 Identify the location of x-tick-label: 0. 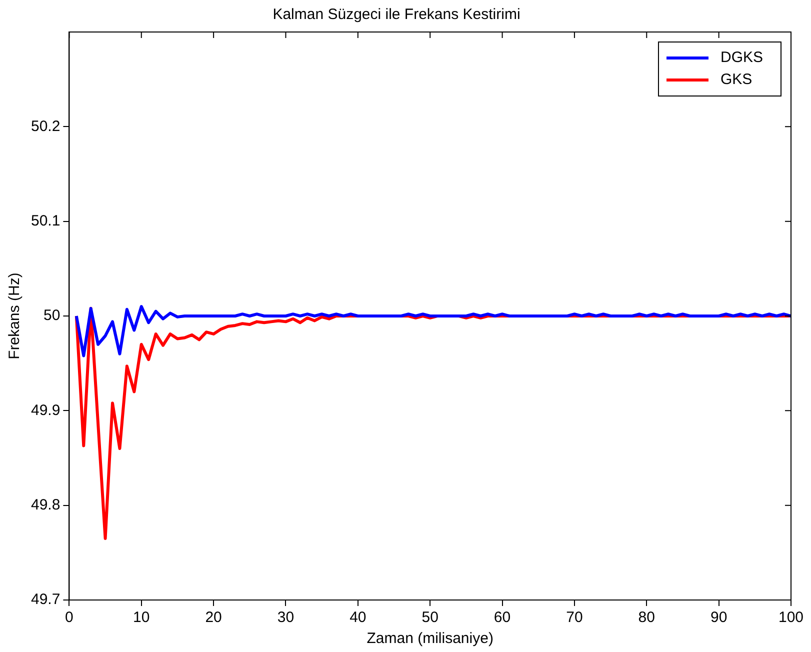
(69, 617).